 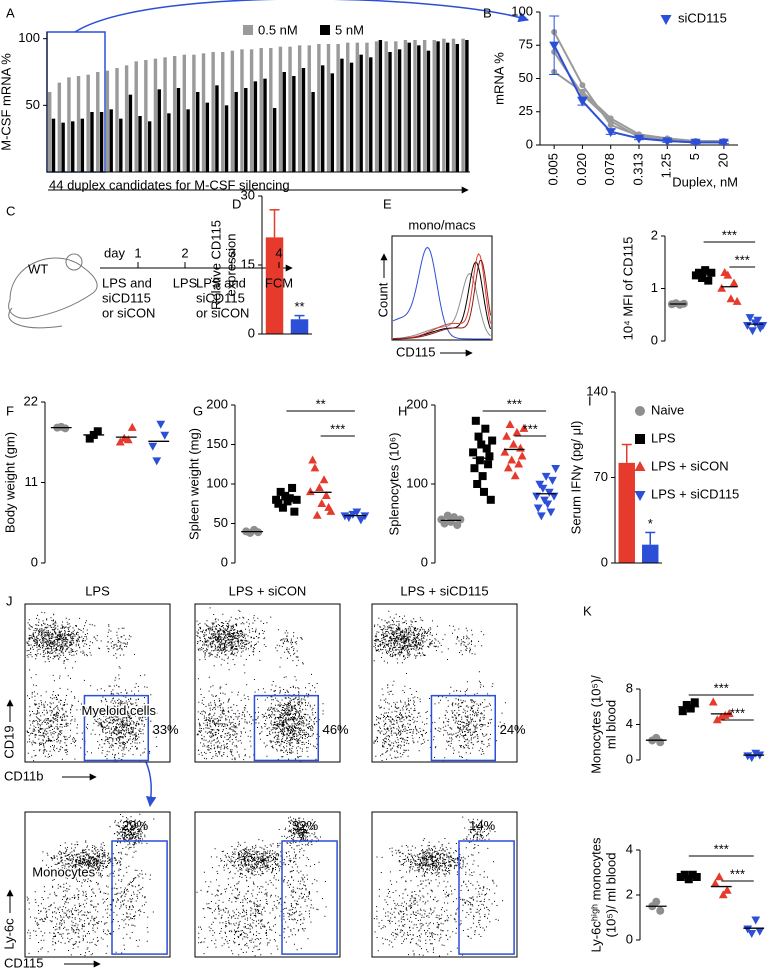 What do you see at coordinates (114, 252) in the screenshot?
I see `timeline-label: day` at bounding box center [114, 252].